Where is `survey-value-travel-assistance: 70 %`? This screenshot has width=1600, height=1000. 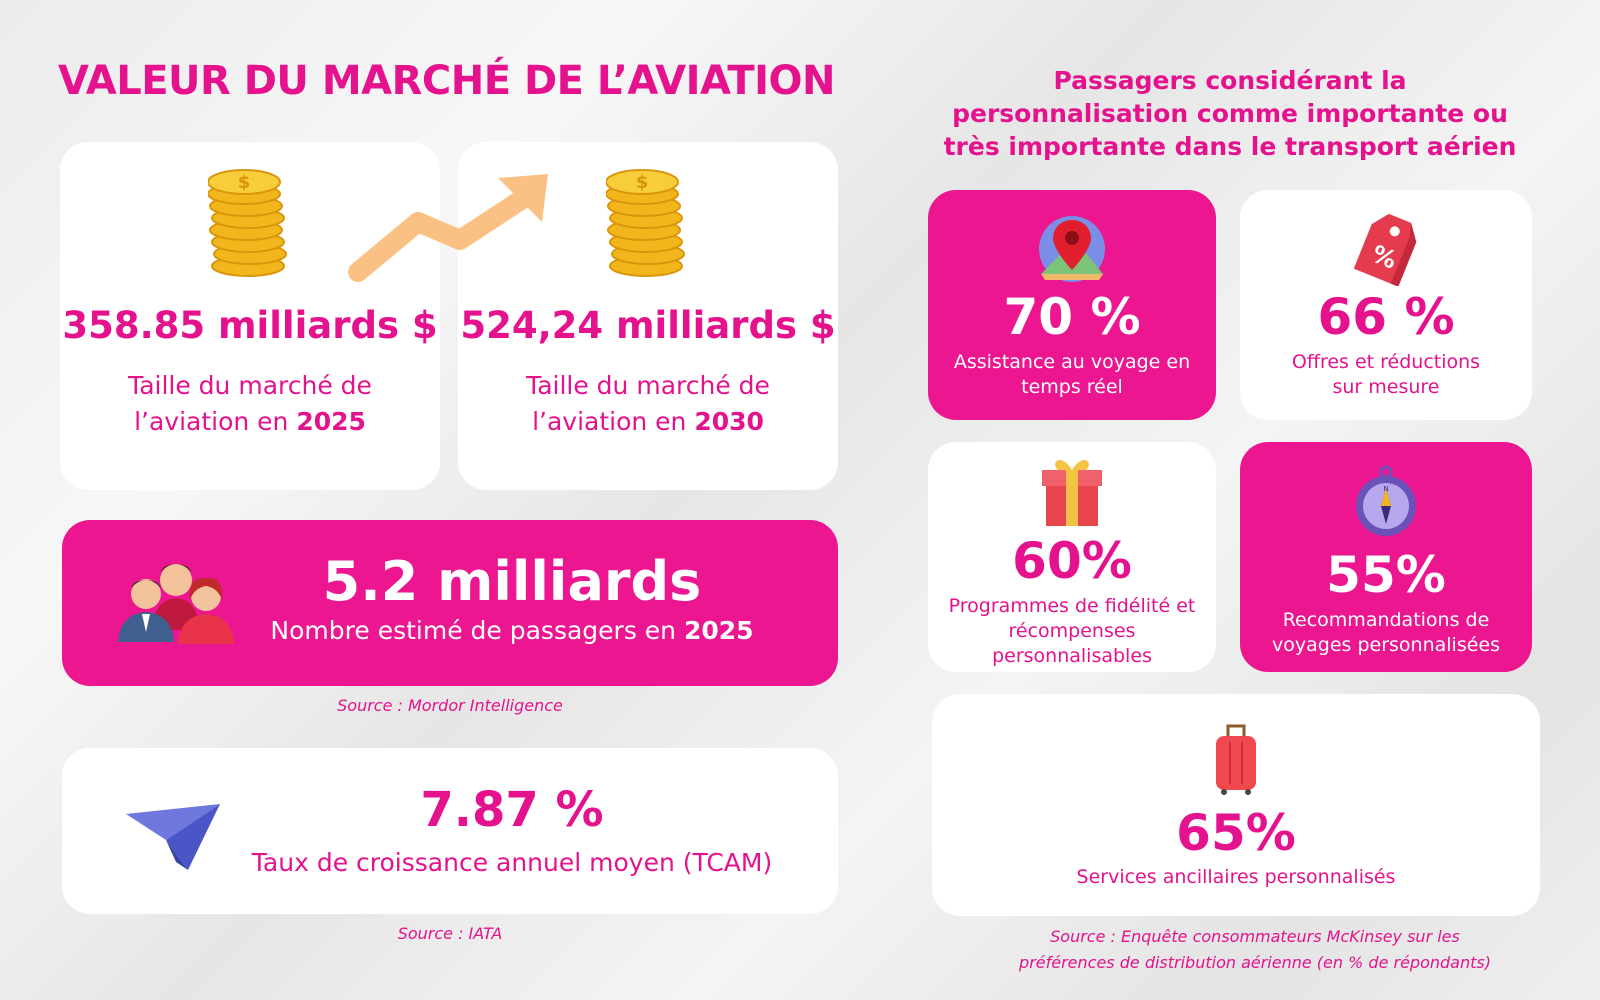 survey-value-travel-assistance: 70 % is located at coordinates (1072, 317).